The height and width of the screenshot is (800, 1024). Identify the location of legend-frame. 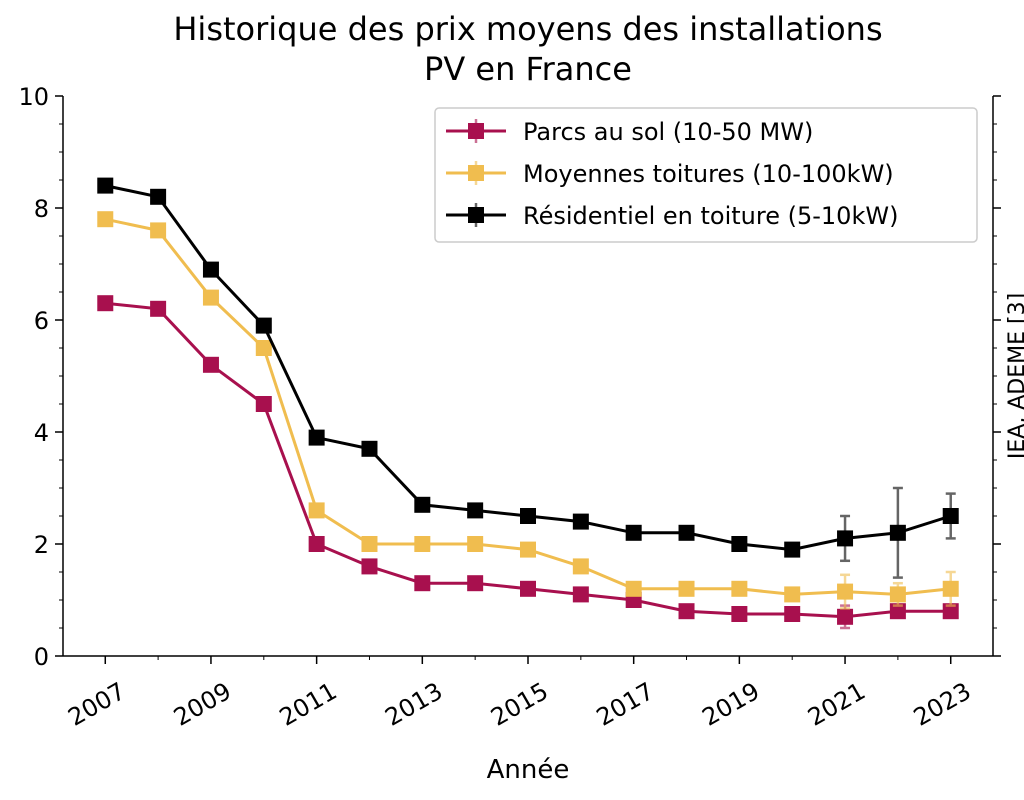
(706, 175).